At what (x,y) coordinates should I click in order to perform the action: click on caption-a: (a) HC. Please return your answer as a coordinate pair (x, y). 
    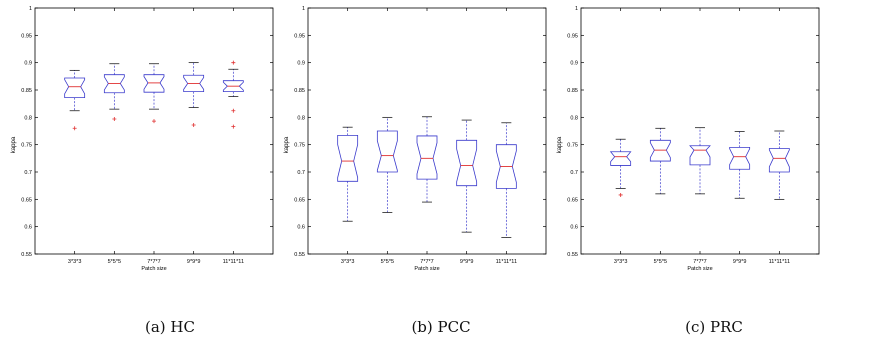
    Looking at the image, I should click on (170, 327).